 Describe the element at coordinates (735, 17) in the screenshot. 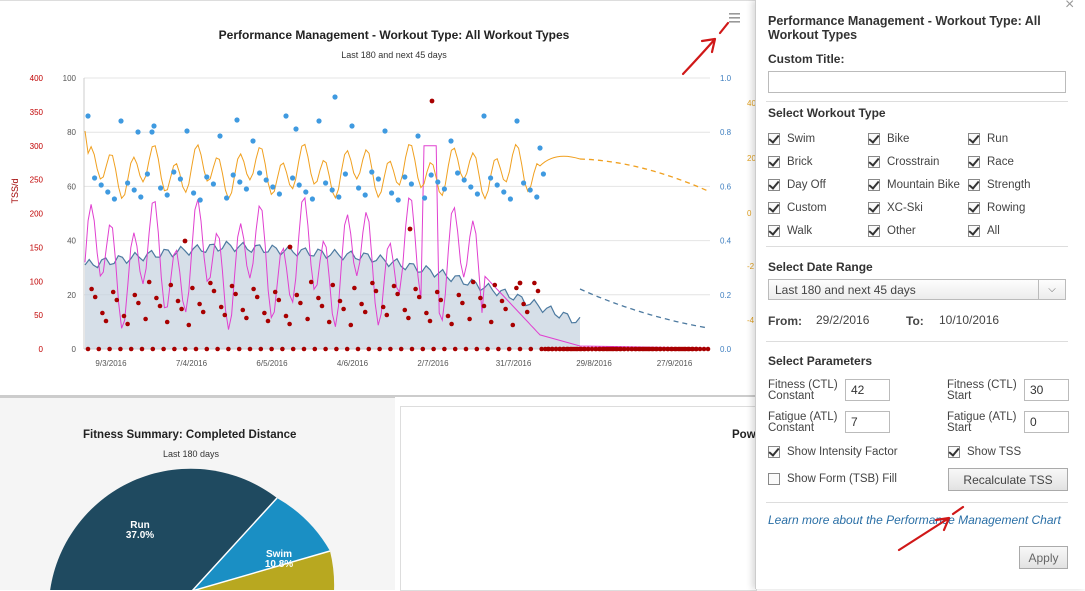

I see `chart-menu-icon` at that location.